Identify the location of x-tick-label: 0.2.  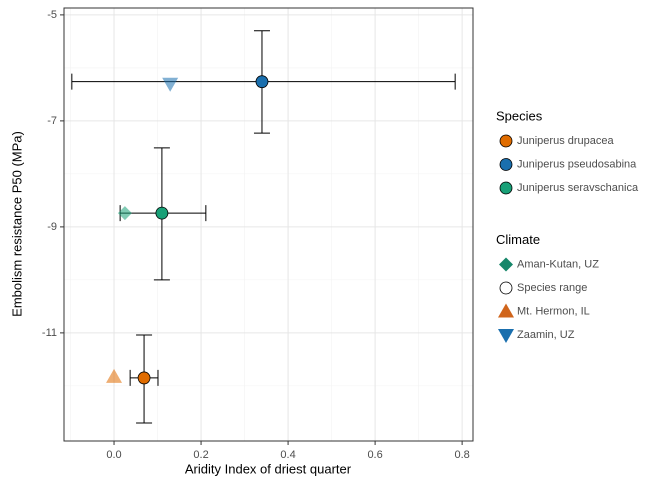
(200, 455).